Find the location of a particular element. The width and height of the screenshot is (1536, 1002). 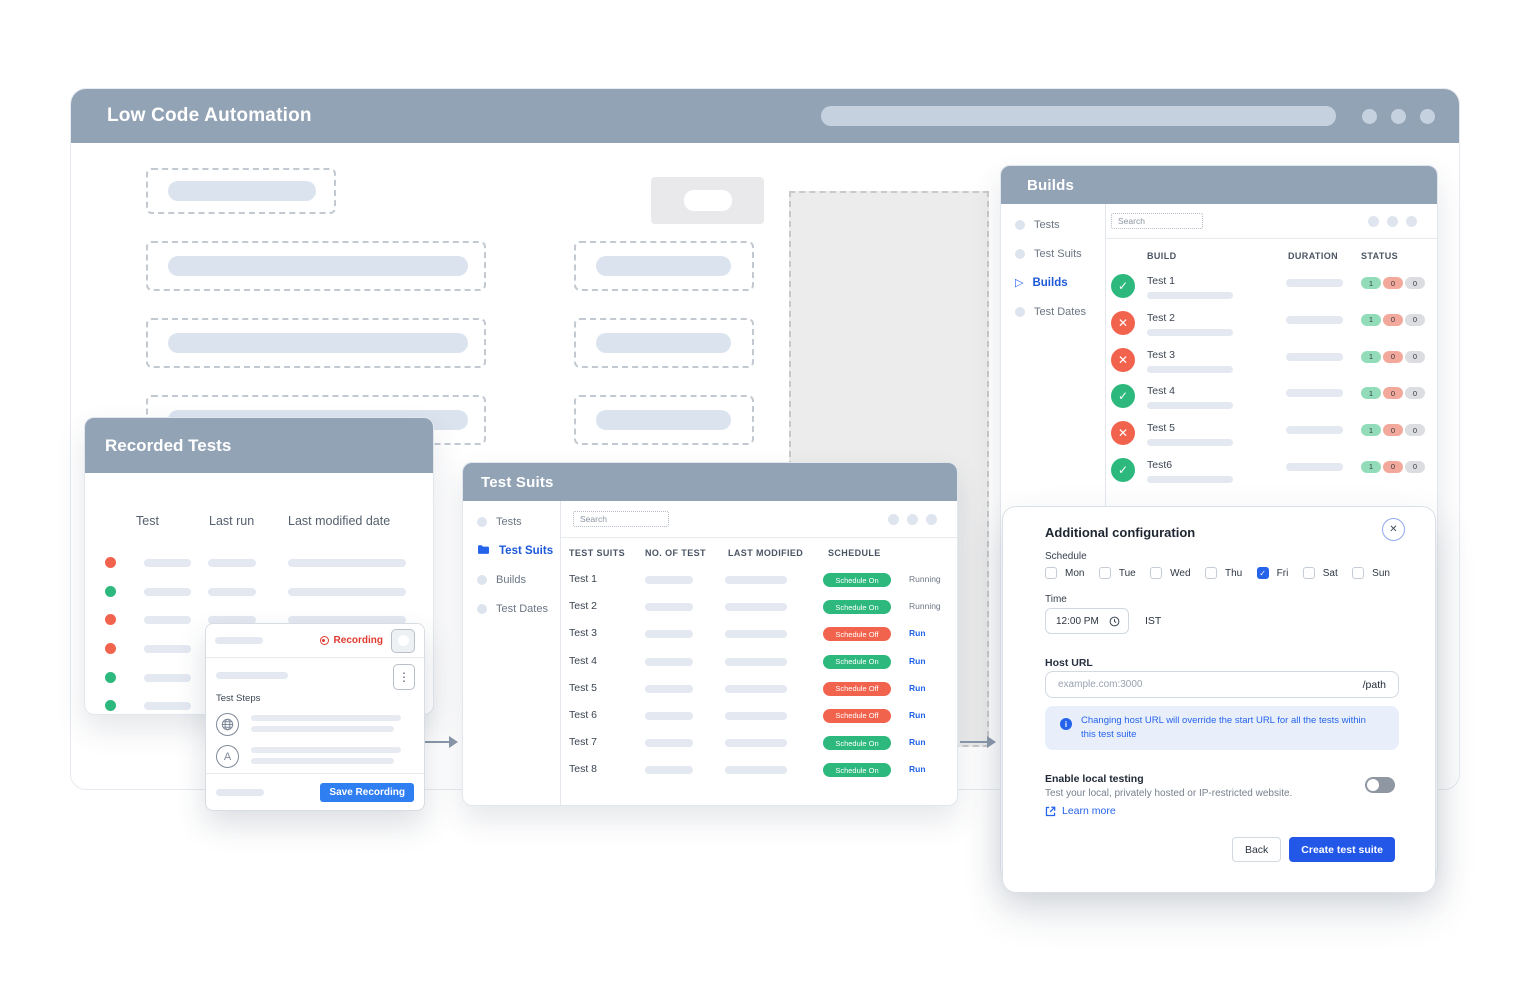

builds-toolbar is located at coordinates (1271, 221).